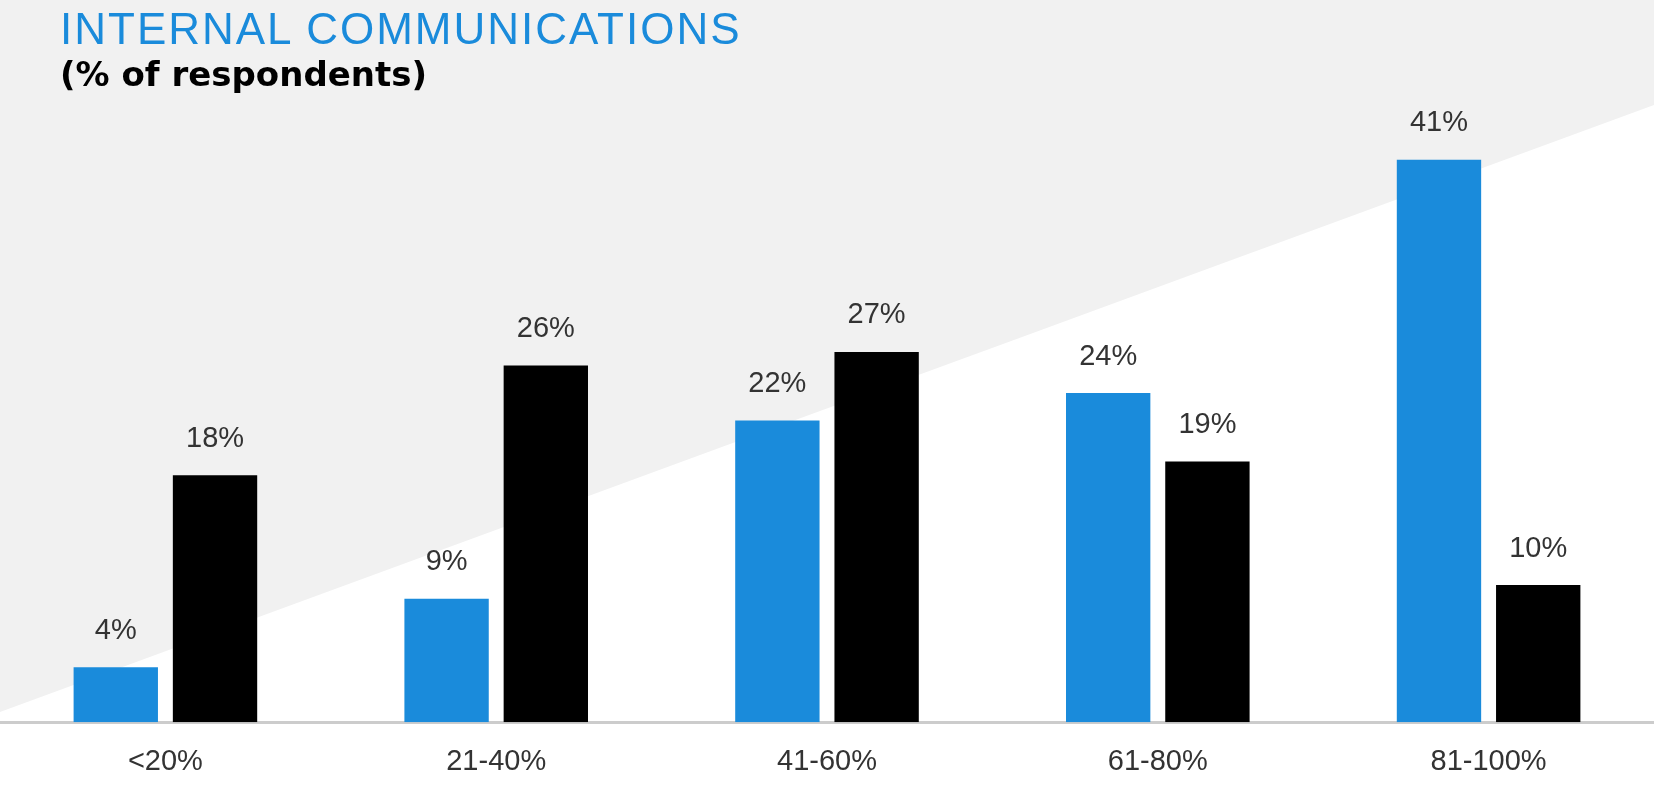 The width and height of the screenshot is (1654, 801). I want to click on data-label: 10%, so click(1538, 546).